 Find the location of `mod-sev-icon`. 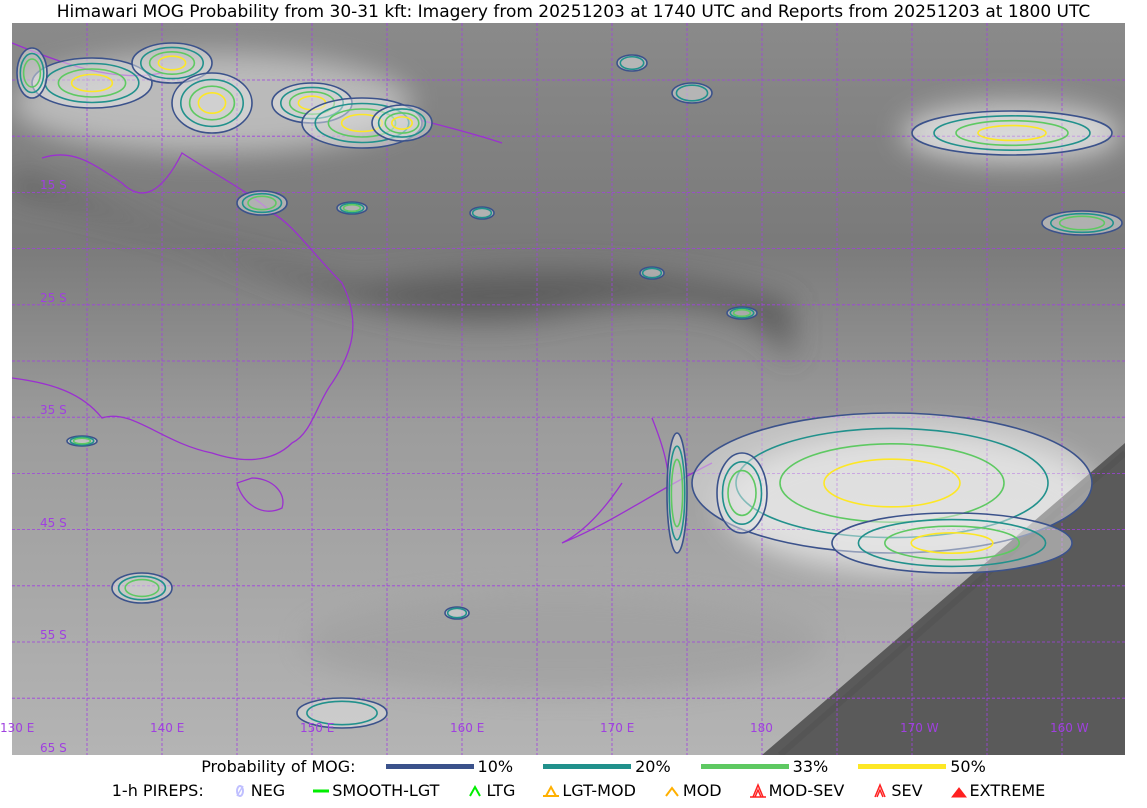

mod-sev-icon is located at coordinates (757, 790).